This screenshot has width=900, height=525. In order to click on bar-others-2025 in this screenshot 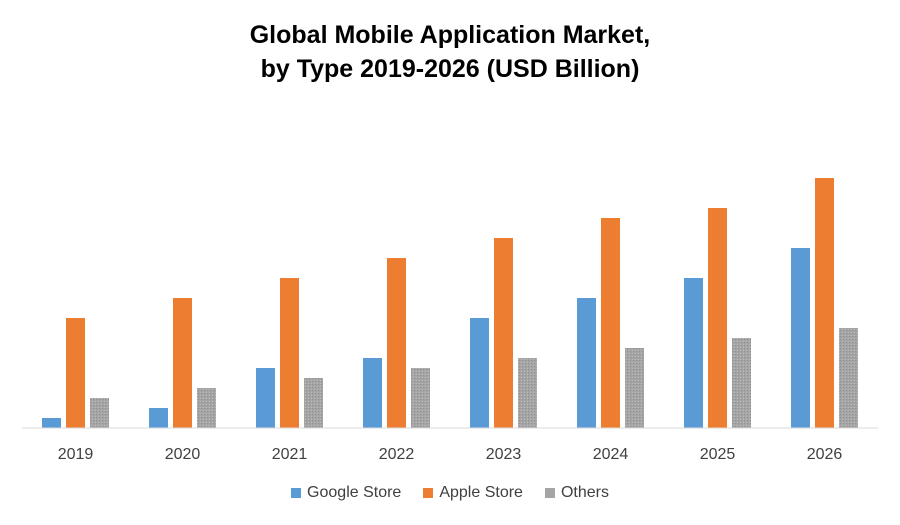, I will do `click(741, 383)`.